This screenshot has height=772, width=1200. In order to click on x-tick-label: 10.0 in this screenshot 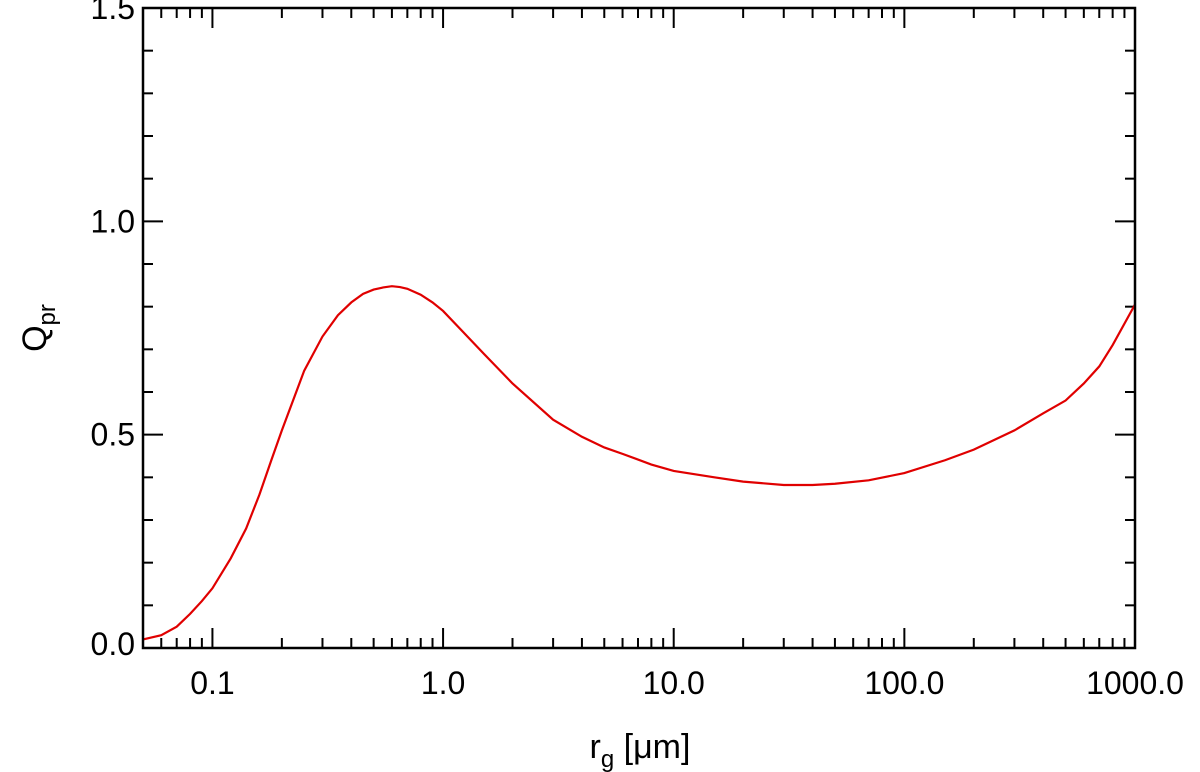, I will do `click(674, 683)`.